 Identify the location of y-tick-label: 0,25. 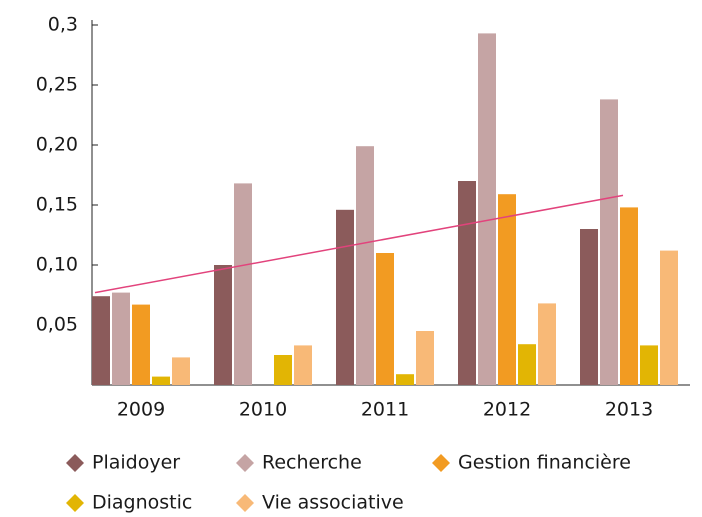
(57, 85).